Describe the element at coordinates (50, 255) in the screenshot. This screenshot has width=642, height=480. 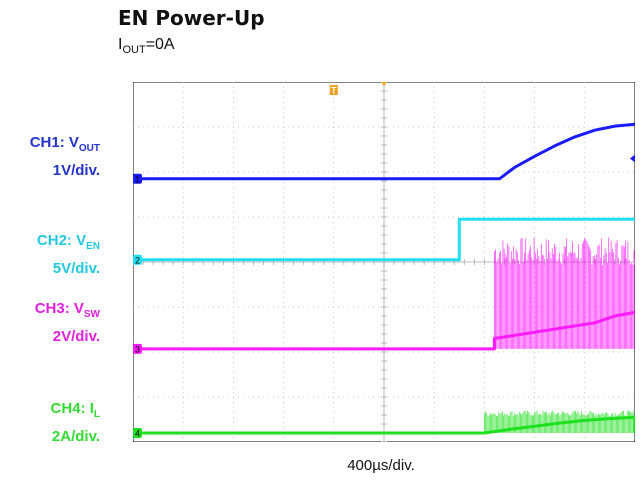
I see `ch2-label: CH2: VEN 5V/div.` at that location.